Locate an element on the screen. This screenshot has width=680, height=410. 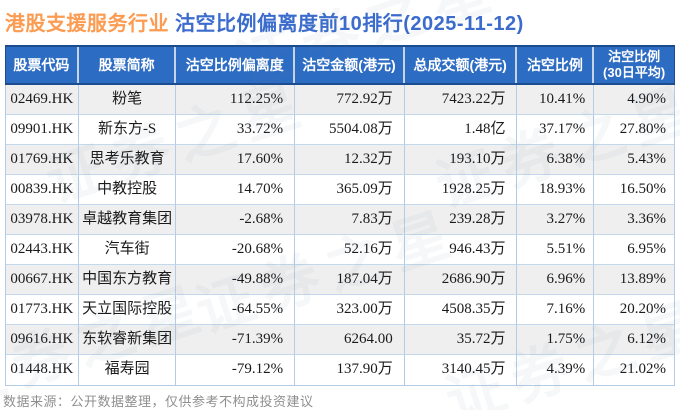
cell-short_ratio: 3.27% is located at coordinates (556, 220).